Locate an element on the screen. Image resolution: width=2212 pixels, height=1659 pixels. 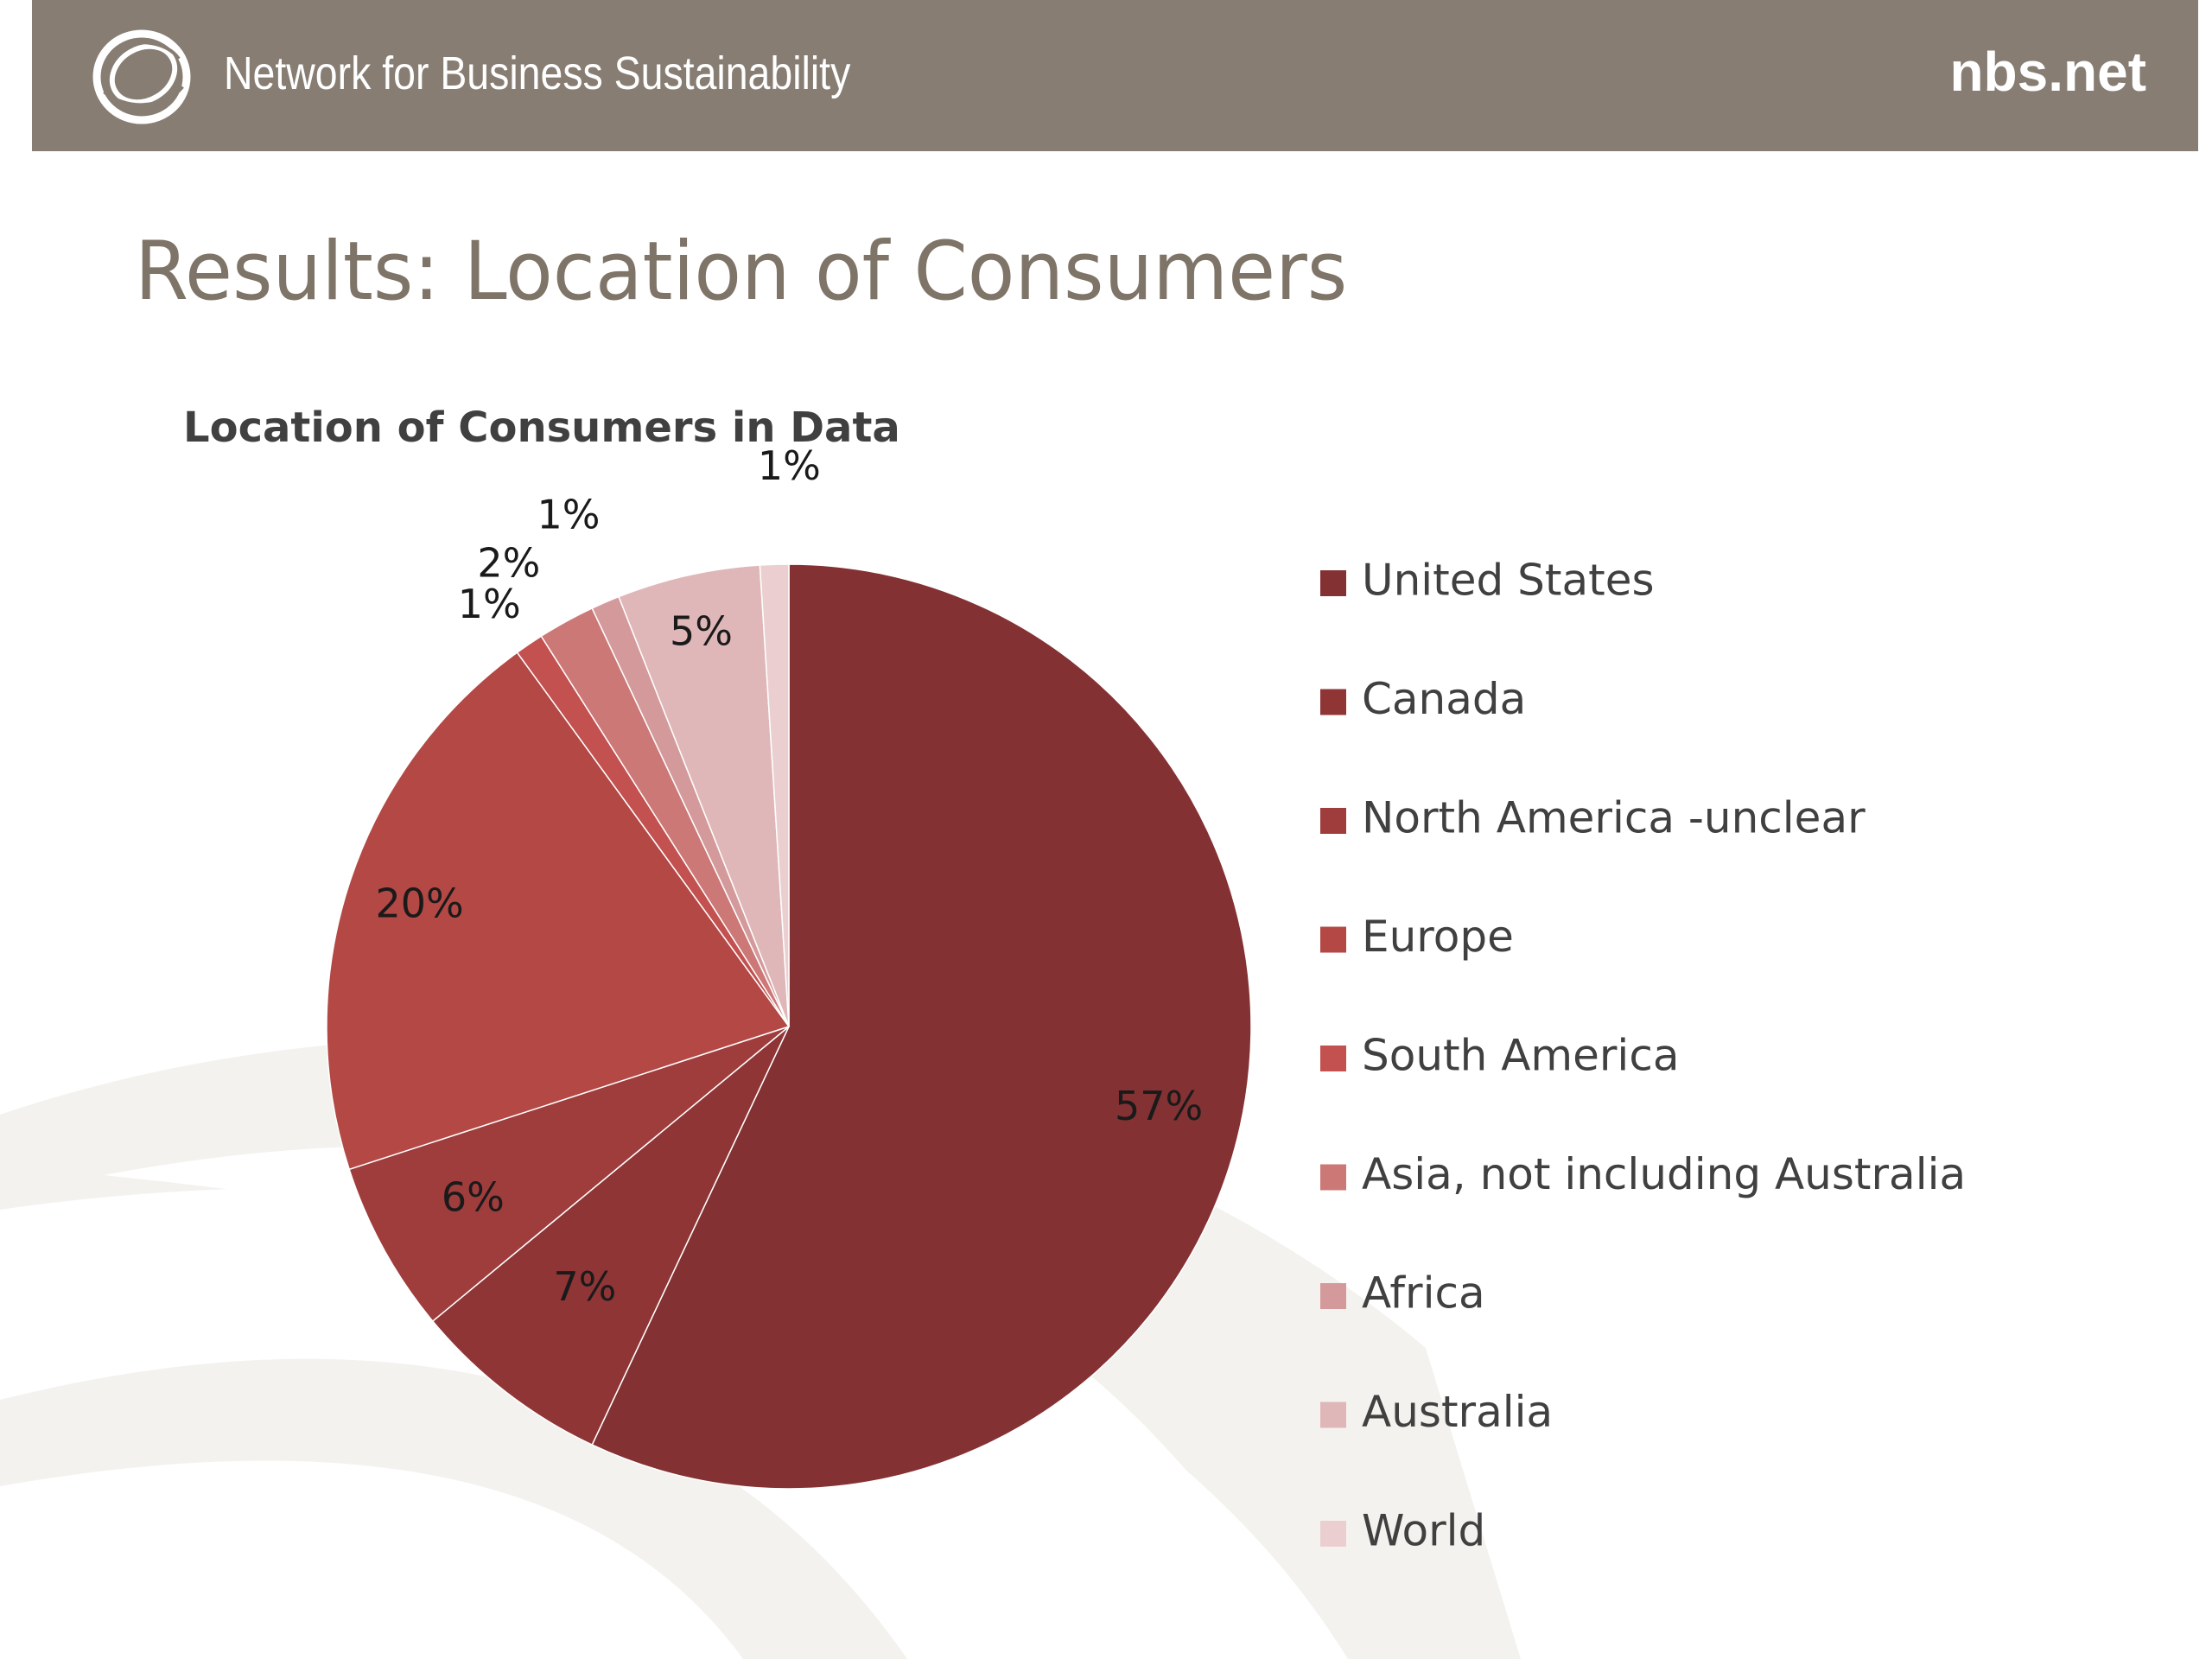
slide-title: Results: Location of Consumers is located at coordinates (741, 272).